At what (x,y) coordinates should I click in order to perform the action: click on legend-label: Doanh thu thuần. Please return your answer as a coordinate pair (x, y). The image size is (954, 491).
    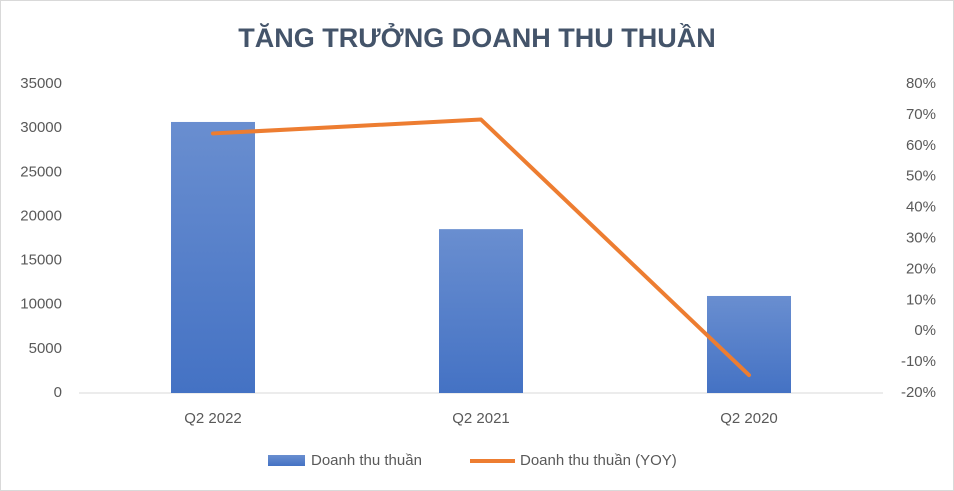
    Looking at the image, I should click on (366, 460).